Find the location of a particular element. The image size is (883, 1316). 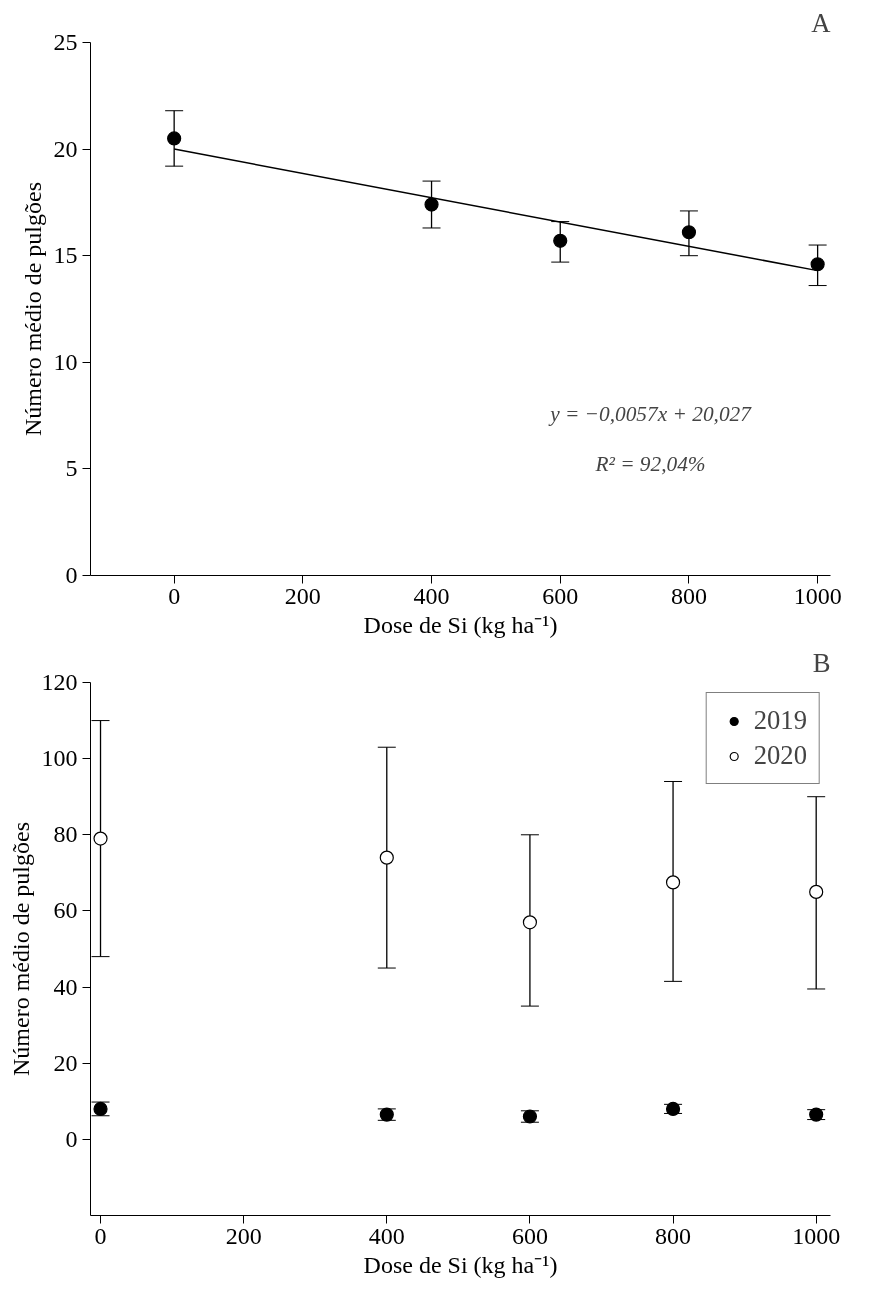

y-tick-label: 40 is located at coordinates (65, 986).